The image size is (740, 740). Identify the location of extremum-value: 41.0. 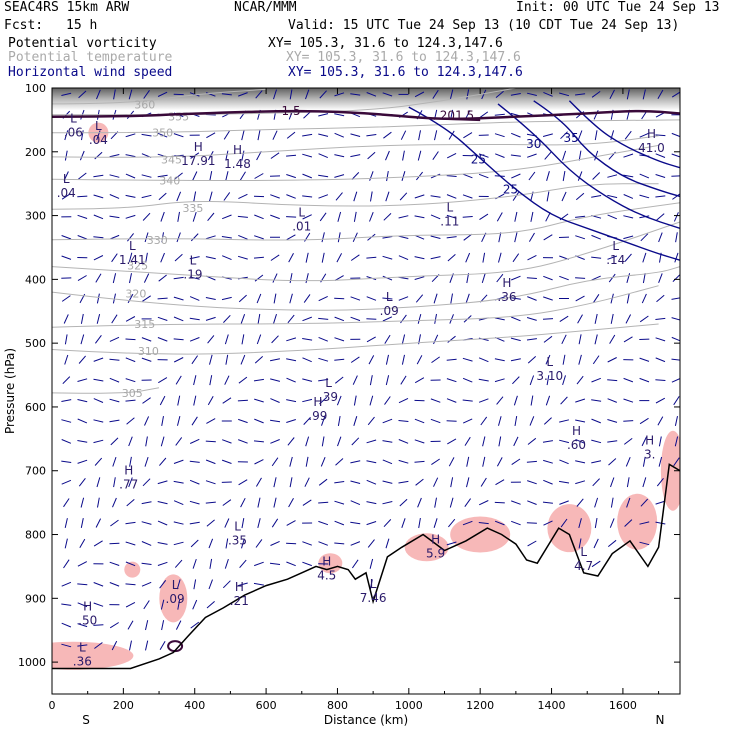
(651, 148).